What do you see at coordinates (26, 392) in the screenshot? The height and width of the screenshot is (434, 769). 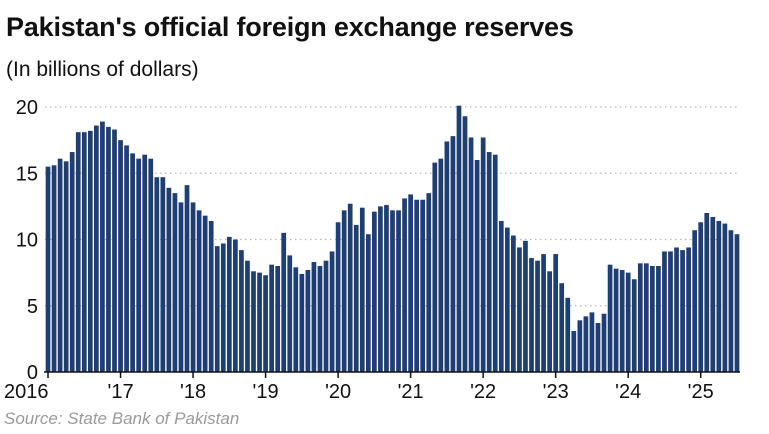 I see `x-tick-label: 2016` at bounding box center [26, 392].